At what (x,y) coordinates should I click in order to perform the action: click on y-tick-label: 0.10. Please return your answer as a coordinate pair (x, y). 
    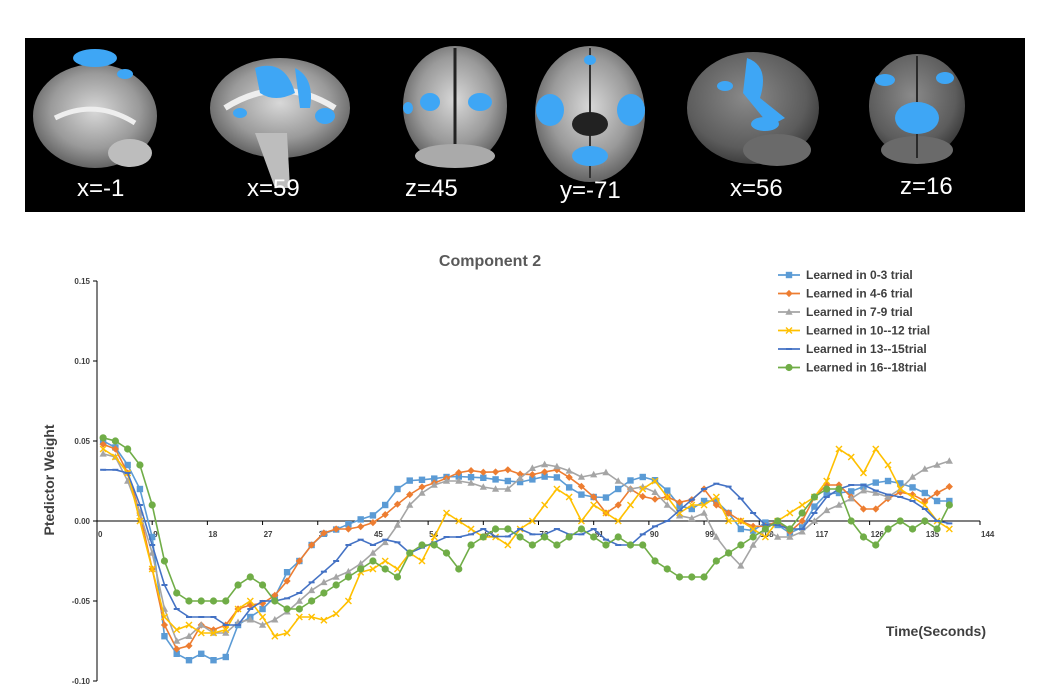
    Looking at the image, I should click on (82, 361).